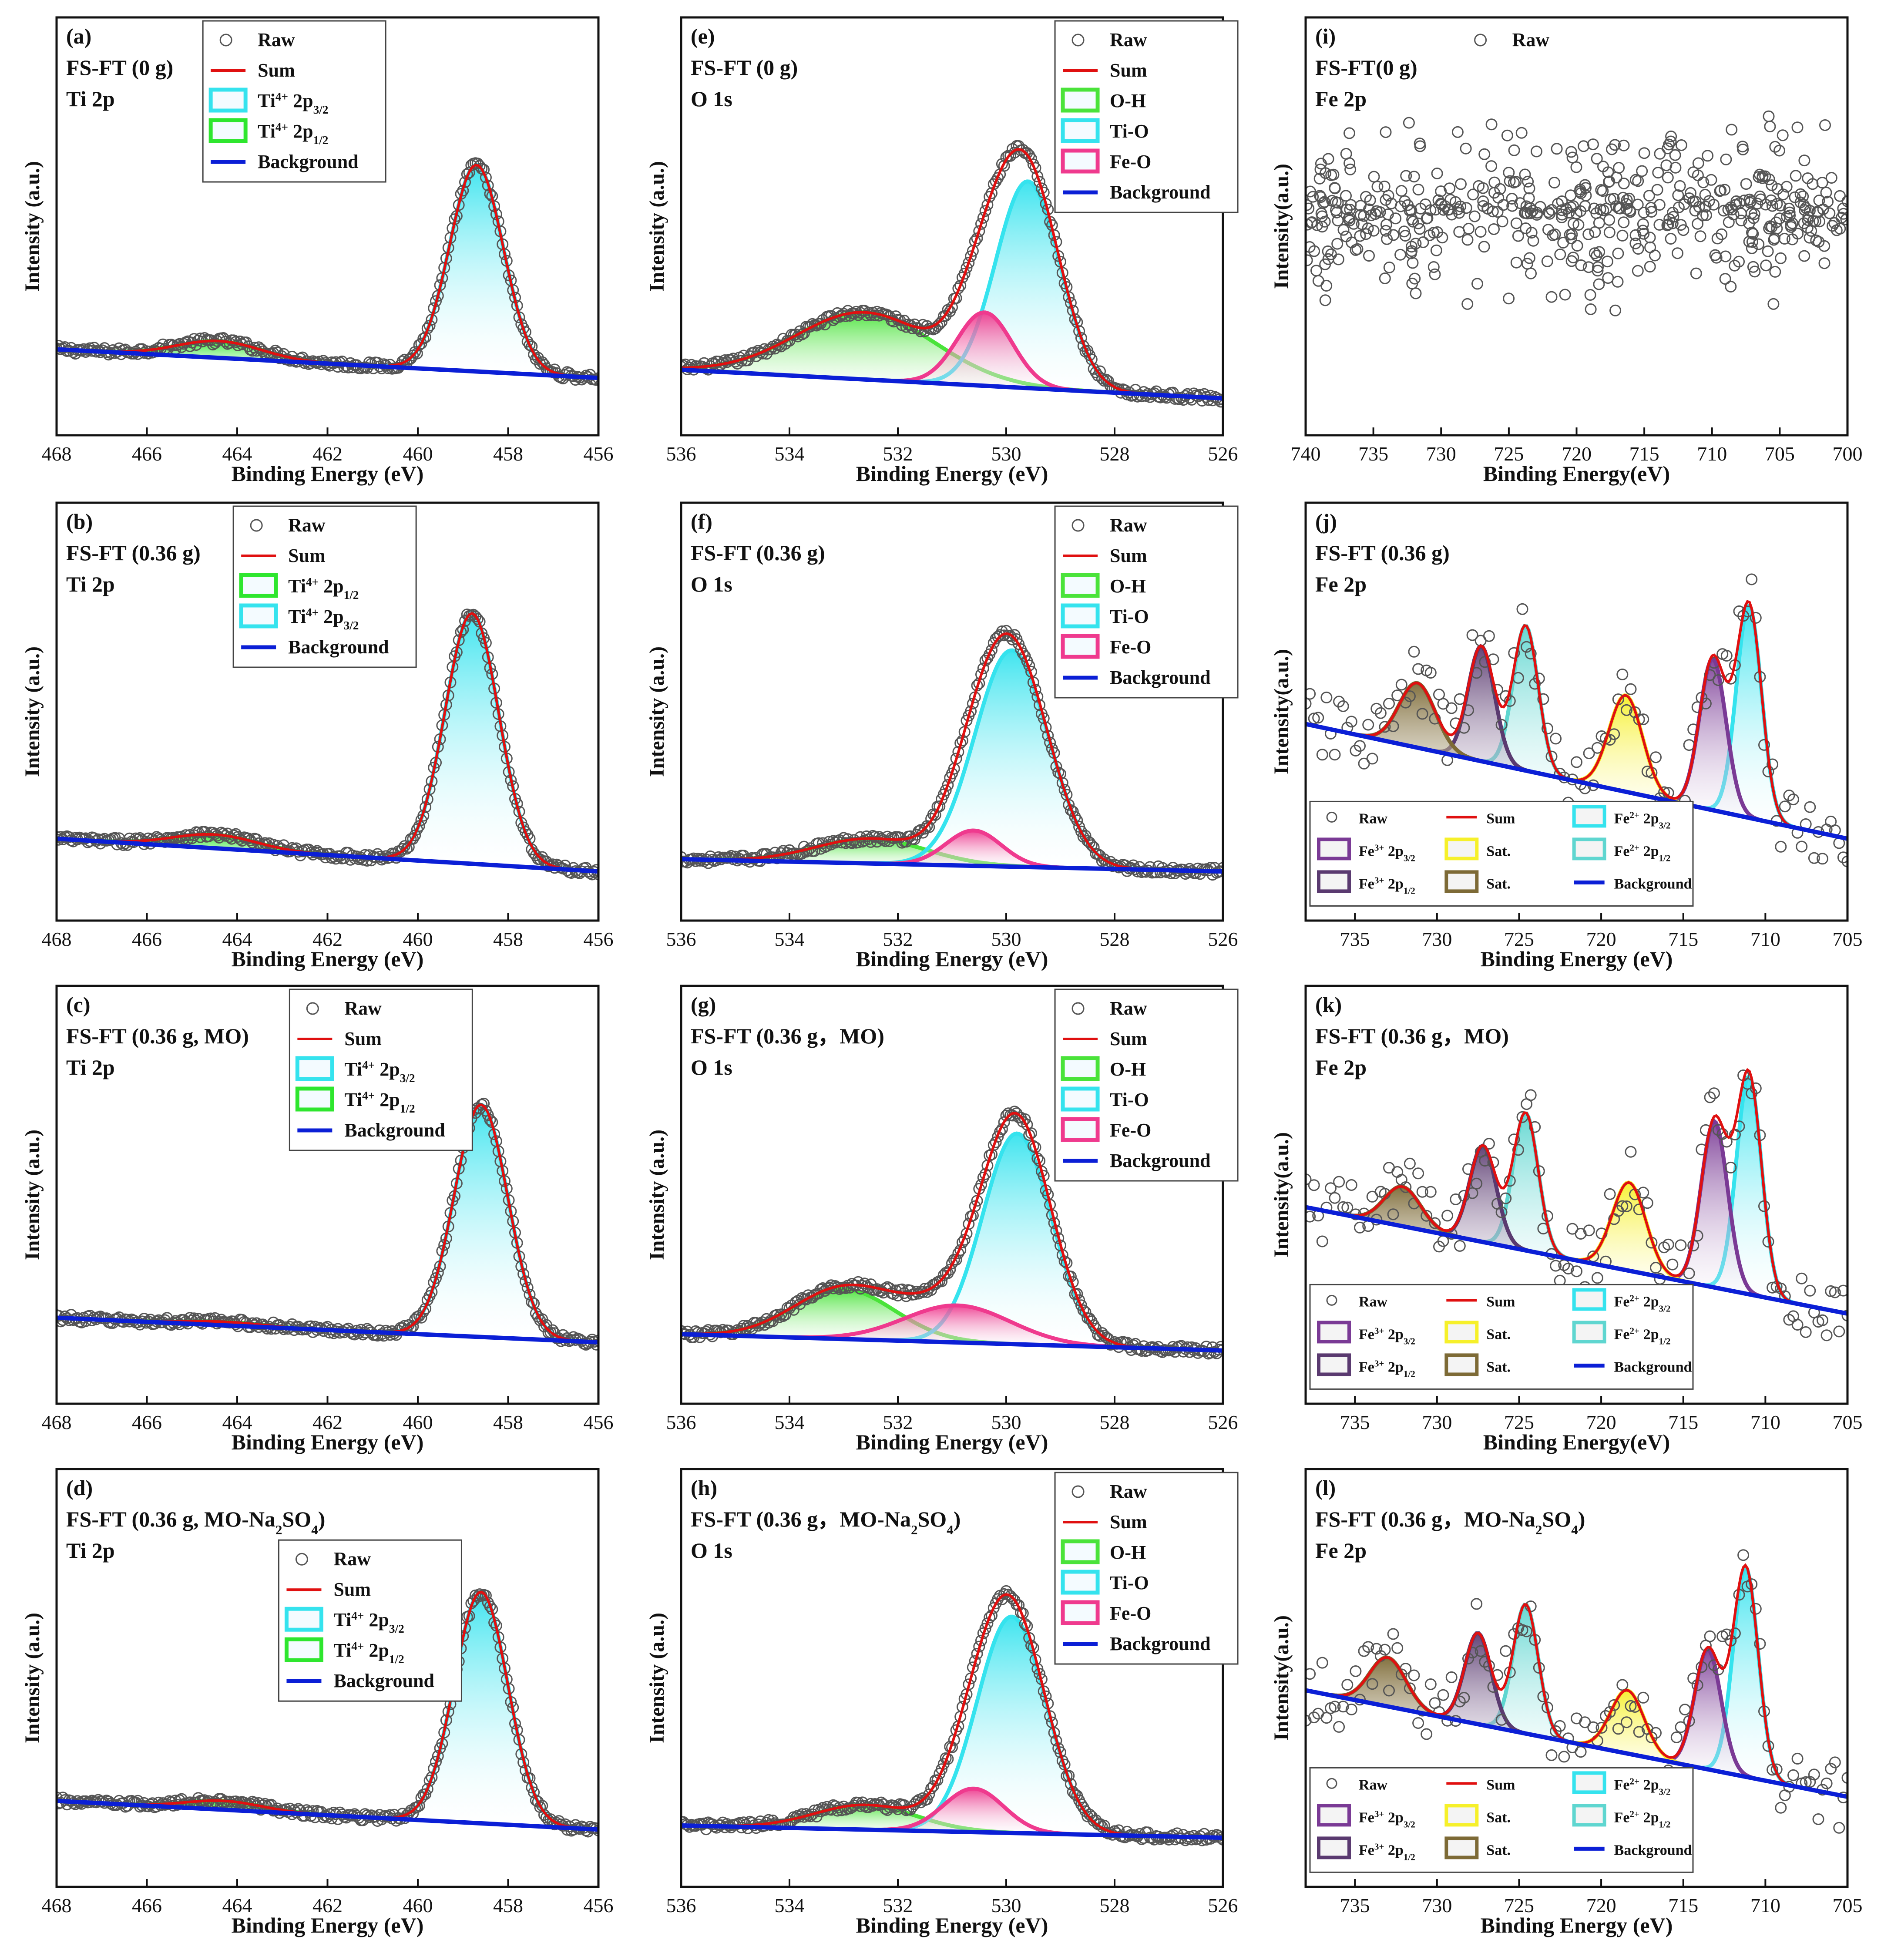  Describe the element at coordinates (381, 1069) in the screenshot. I see `legend: Raw Sum Ti4+ 2p3/2 Ti4+ 2p1/2 Background` at that location.